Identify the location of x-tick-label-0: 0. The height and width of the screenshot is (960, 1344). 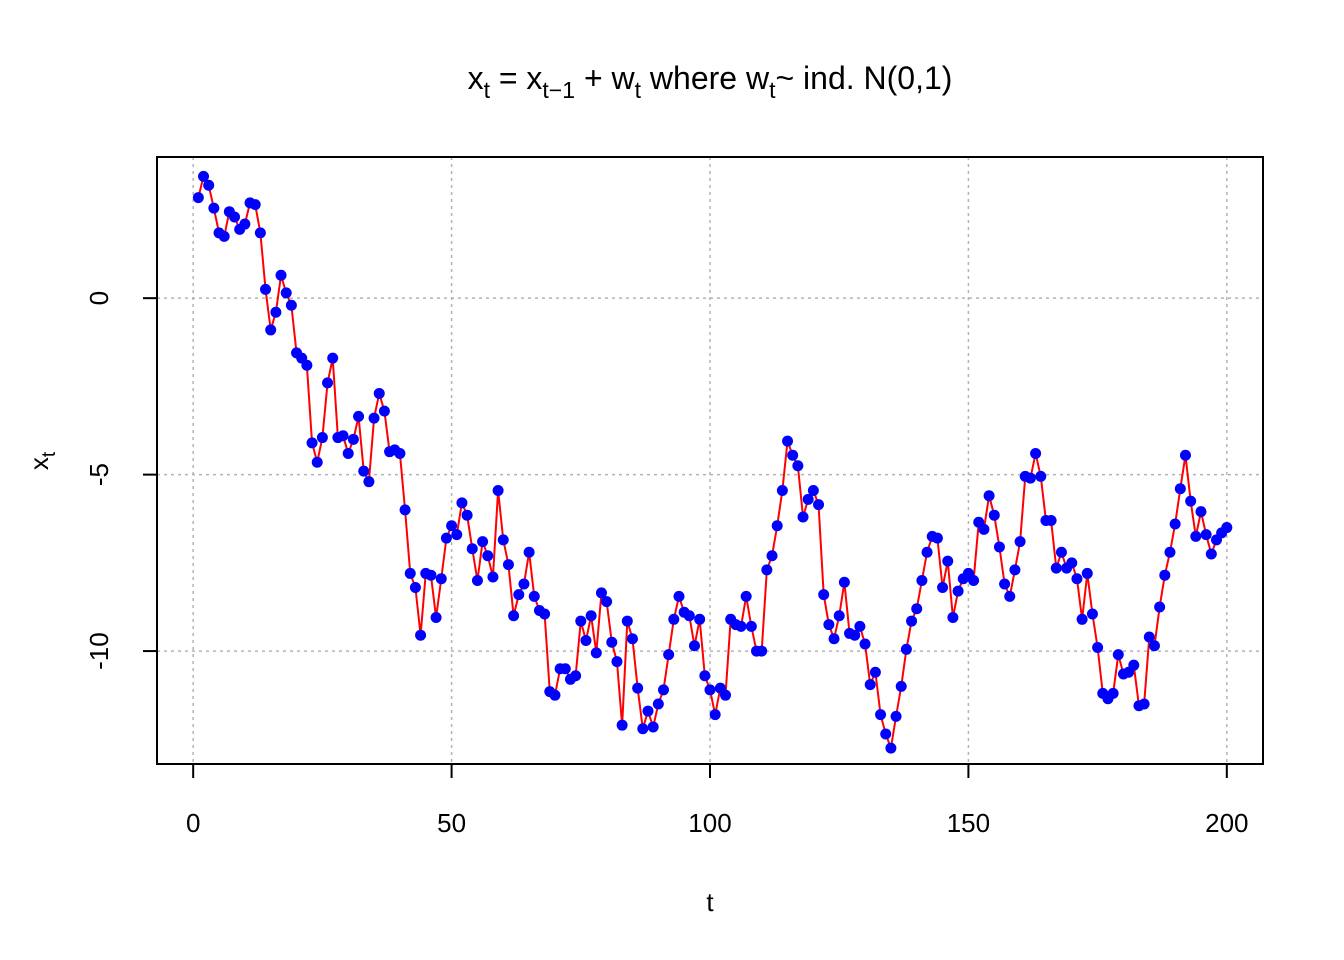
(193, 823).